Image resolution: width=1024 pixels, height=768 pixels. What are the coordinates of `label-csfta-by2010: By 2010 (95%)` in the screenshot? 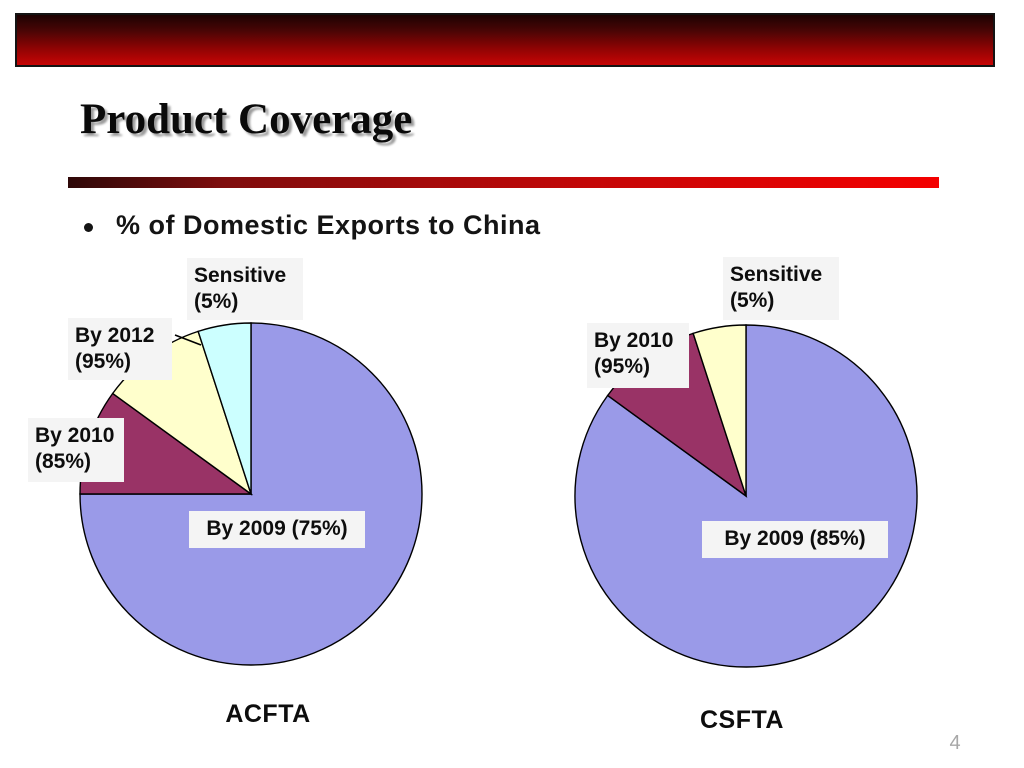 It's located at (638, 355).